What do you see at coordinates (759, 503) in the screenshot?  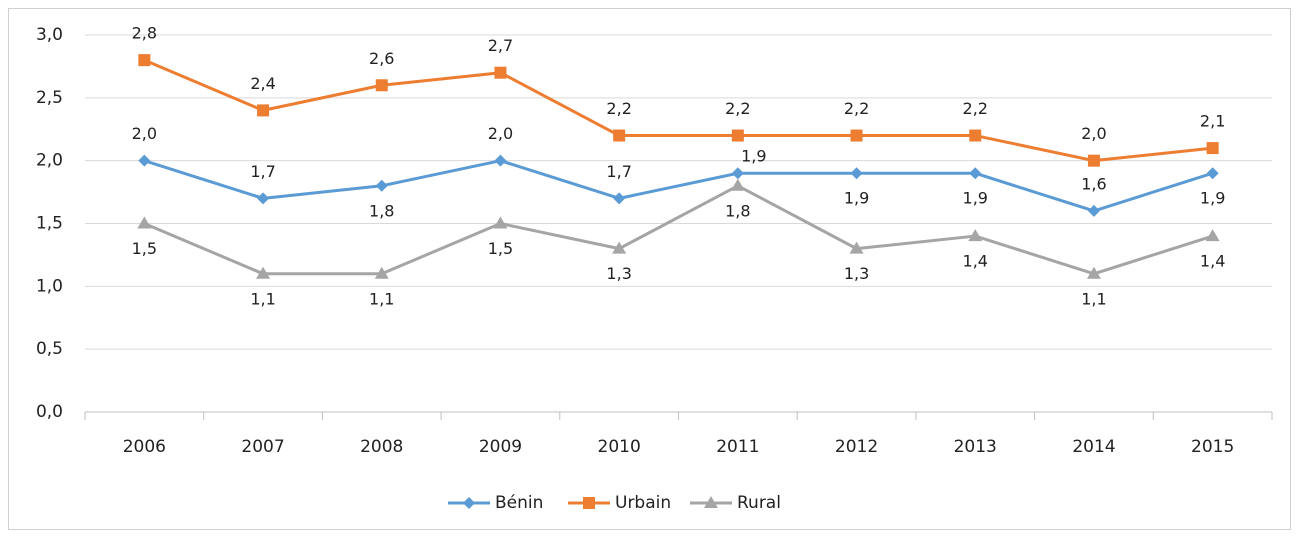 I see `legend-label: Rural` at bounding box center [759, 503].